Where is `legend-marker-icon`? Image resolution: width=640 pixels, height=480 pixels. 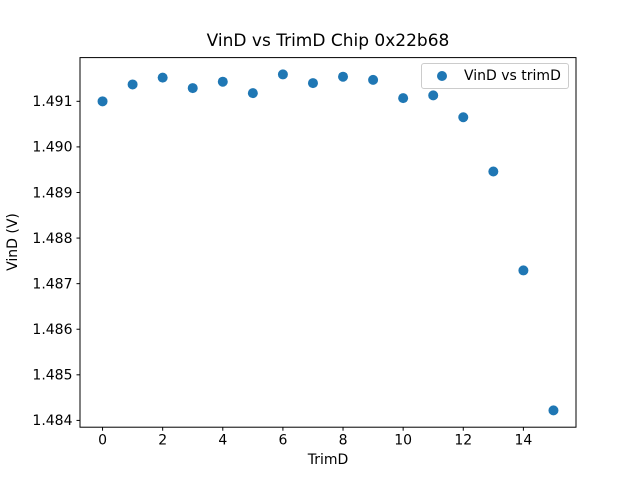
legend-marker-icon is located at coordinates (442, 76).